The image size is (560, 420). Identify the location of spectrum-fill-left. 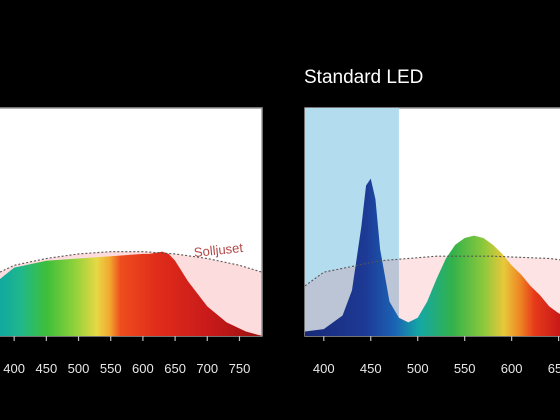
(131, 293).